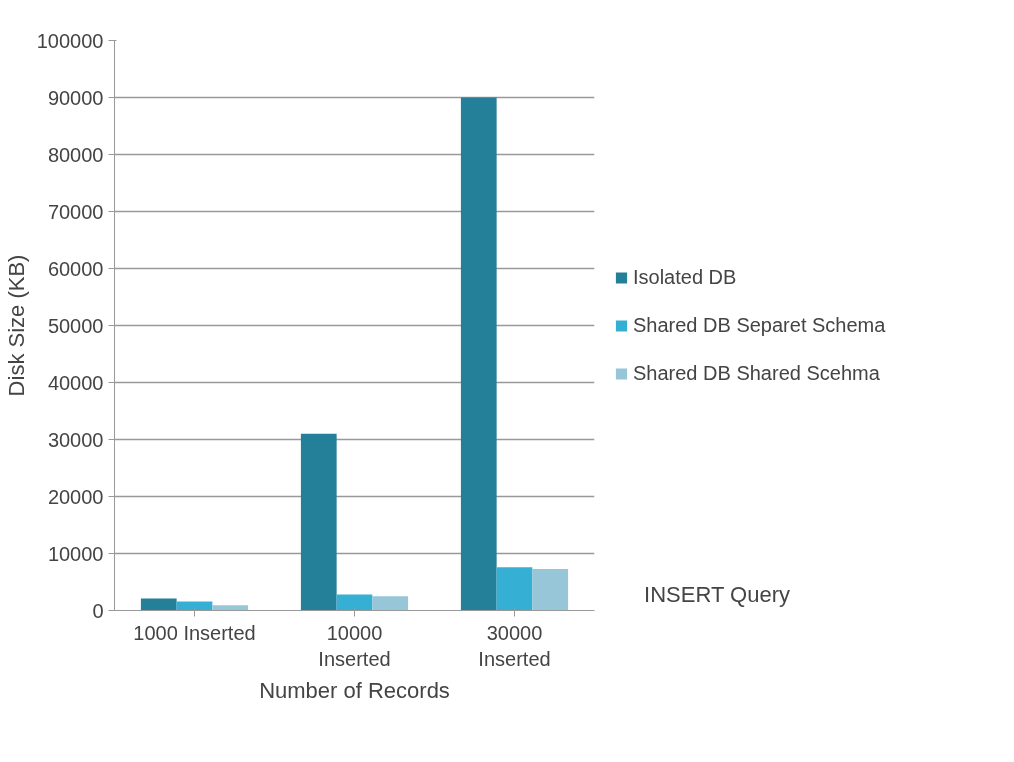 Image resolution: width=1014 pixels, height=762 pixels. Describe the element at coordinates (756, 373) in the screenshot. I see `legend-label: Shared DB Shared Scehma` at that location.